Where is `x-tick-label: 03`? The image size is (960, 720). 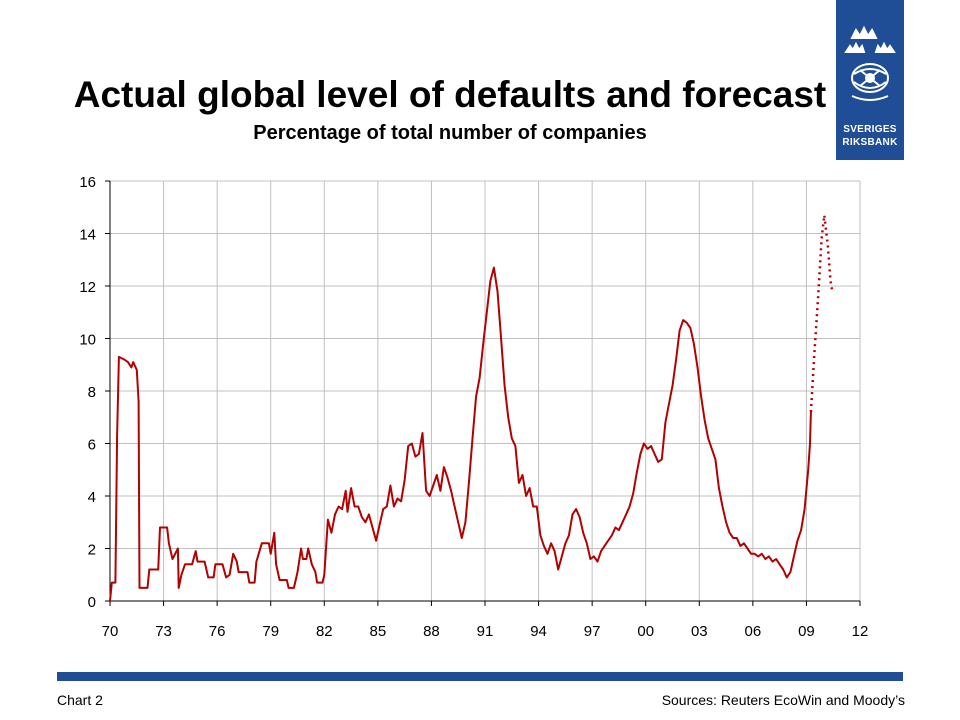
x-tick-label: 03 is located at coordinates (699, 631).